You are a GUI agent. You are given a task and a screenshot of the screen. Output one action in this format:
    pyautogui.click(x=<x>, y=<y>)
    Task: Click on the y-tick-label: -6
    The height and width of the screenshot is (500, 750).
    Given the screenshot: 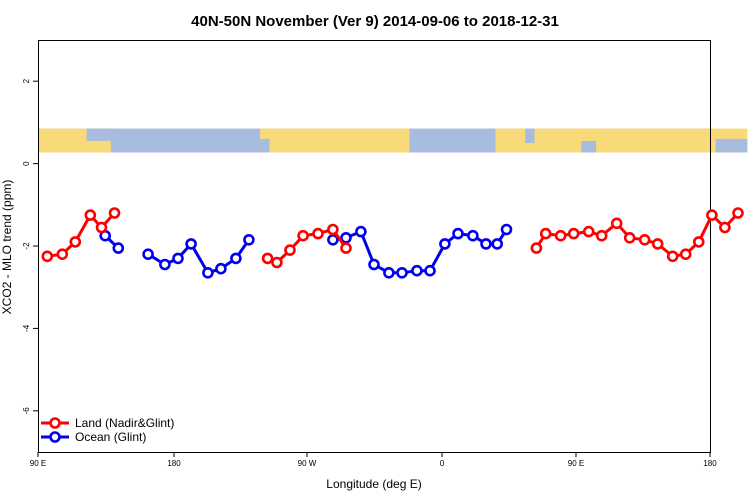 What is the action you would take?
    pyautogui.click(x=26, y=411)
    